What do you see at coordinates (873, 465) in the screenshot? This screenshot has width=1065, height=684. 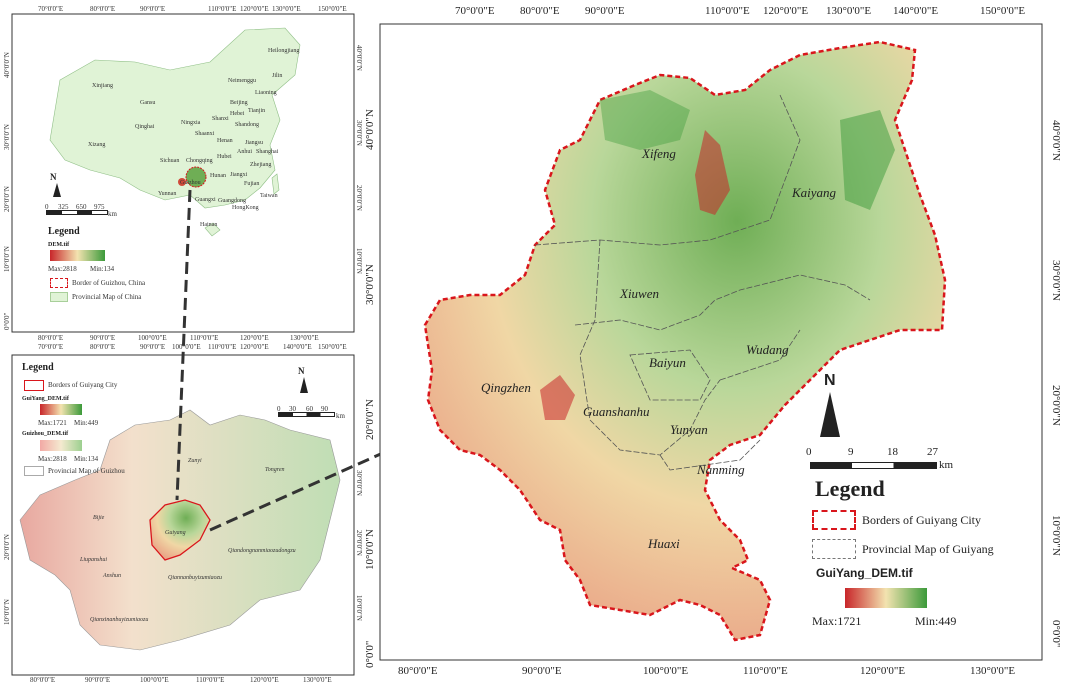 I see `guiyang-scale-bar` at bounding box center [873, 465].